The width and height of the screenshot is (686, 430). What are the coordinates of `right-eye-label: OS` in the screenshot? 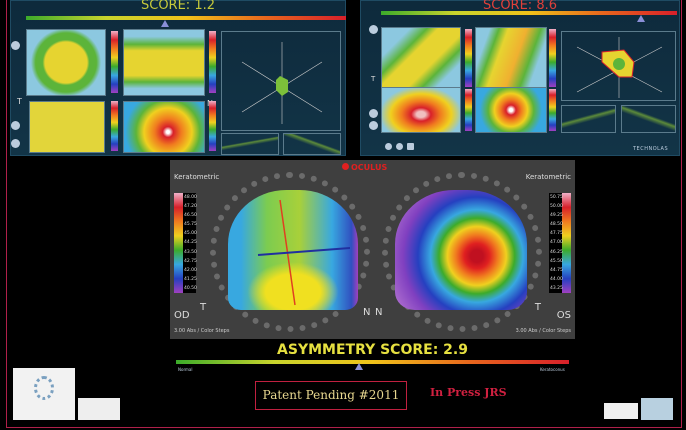 It's located at (563, 315).